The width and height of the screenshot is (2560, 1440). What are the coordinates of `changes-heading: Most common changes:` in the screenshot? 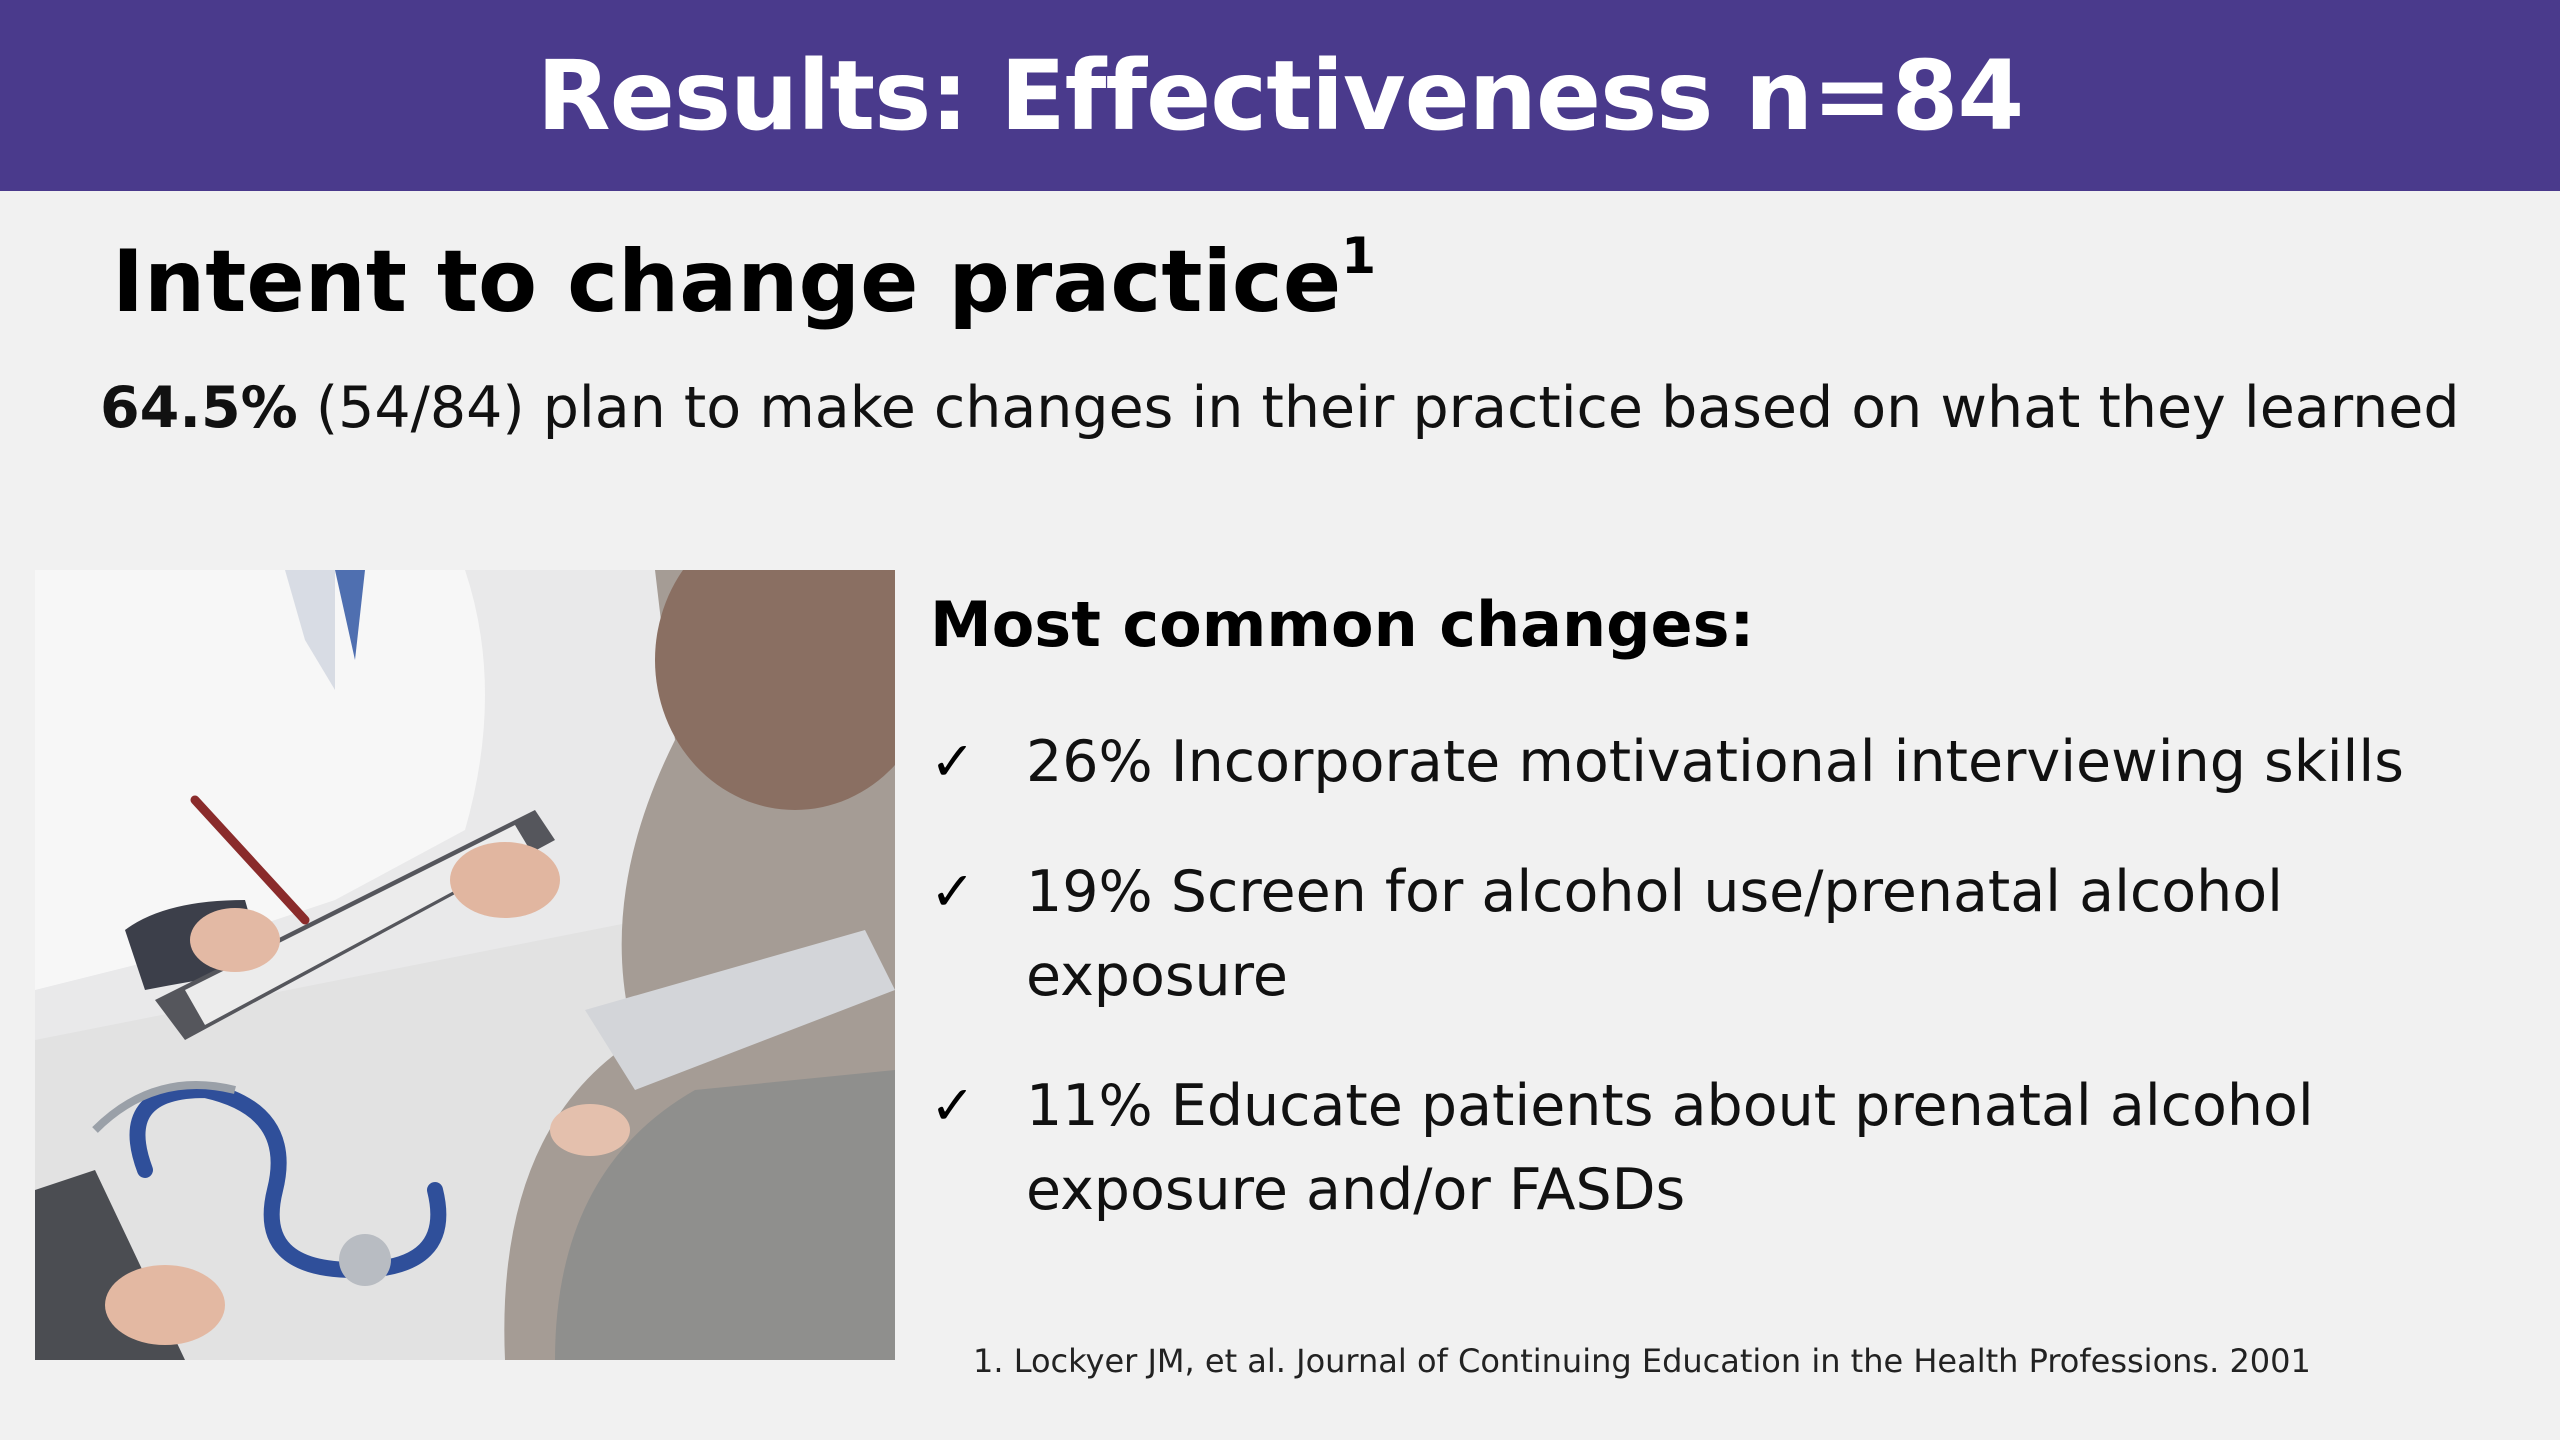 It's located at (1342, 624).